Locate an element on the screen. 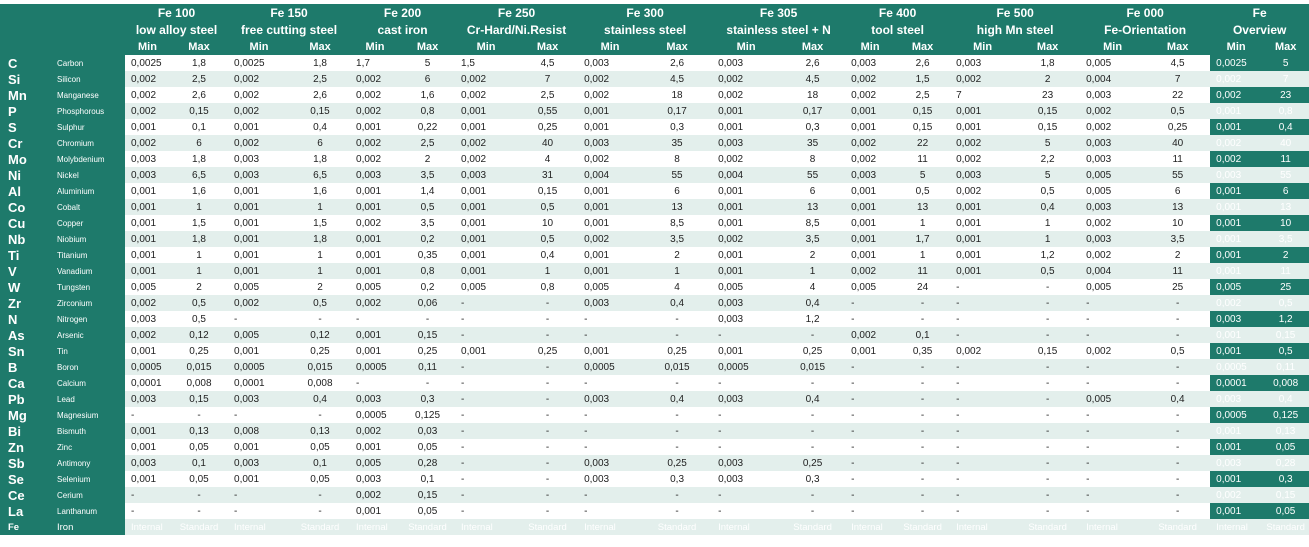 The image size is (1309, 547). max-value: 6,5 is located at coordinates (199, 175).